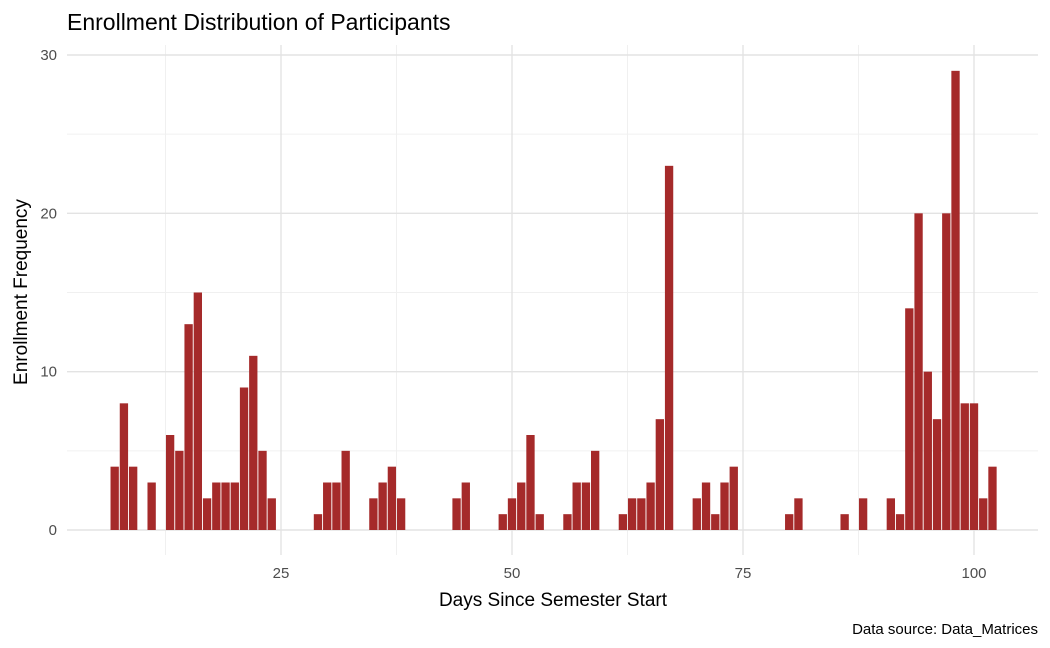  What do you see at coordinates (259, 22) in the screenshot?
I see `chart-title: Enrollment Distribution of Participants` at bounding box center [259, 22].